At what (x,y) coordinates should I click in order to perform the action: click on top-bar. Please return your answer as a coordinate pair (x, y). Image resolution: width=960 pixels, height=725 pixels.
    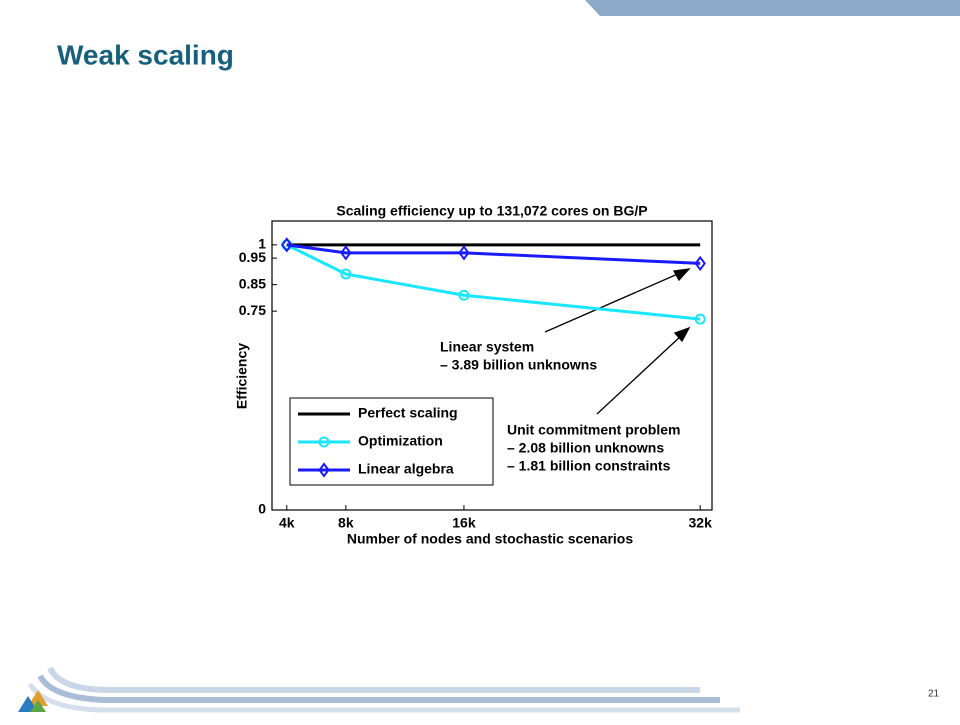
    Looking at the image, I should click on (772, 8).